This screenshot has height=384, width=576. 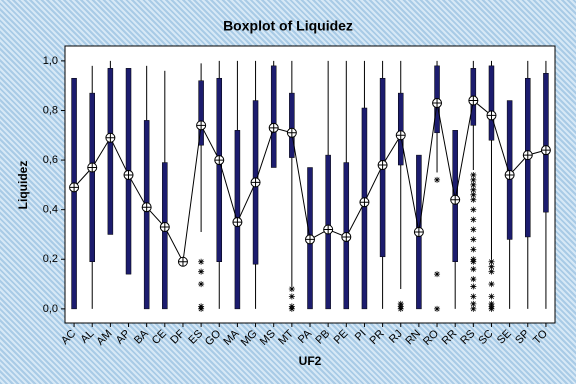 I want to click on x-tick-label: SC, so click(x=485, y=337).